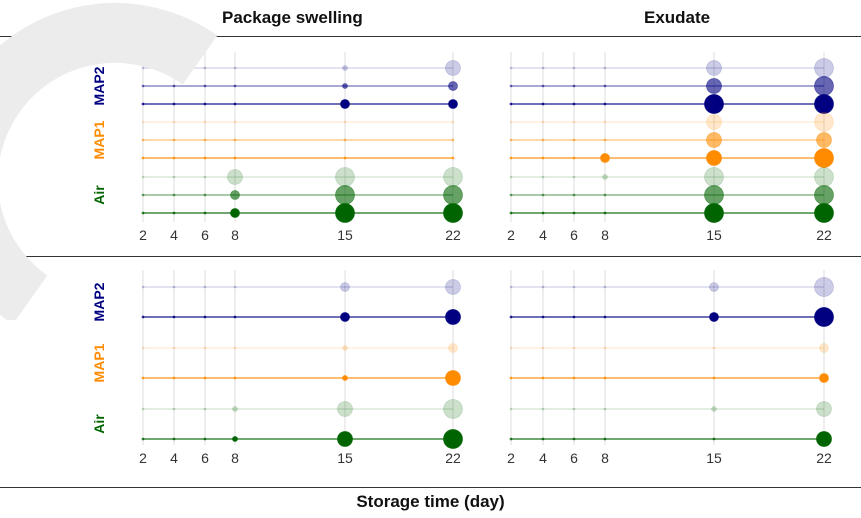  What do you see at coordinates (430, 36) in the screenshot?
I see `top-rule` at bounding box center [430, 36].